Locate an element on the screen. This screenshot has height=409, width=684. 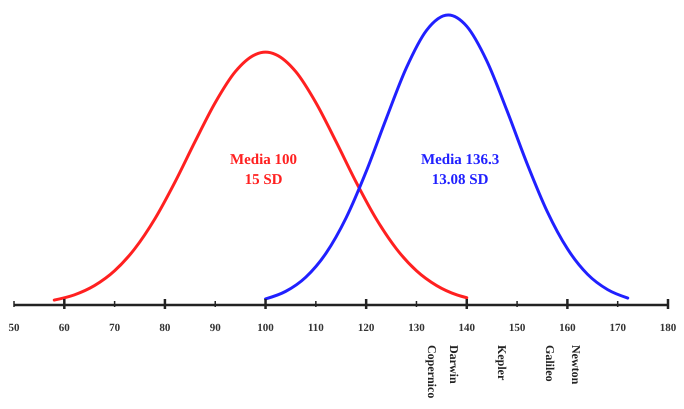
text: Darwin is located at coordinates (454, 364).